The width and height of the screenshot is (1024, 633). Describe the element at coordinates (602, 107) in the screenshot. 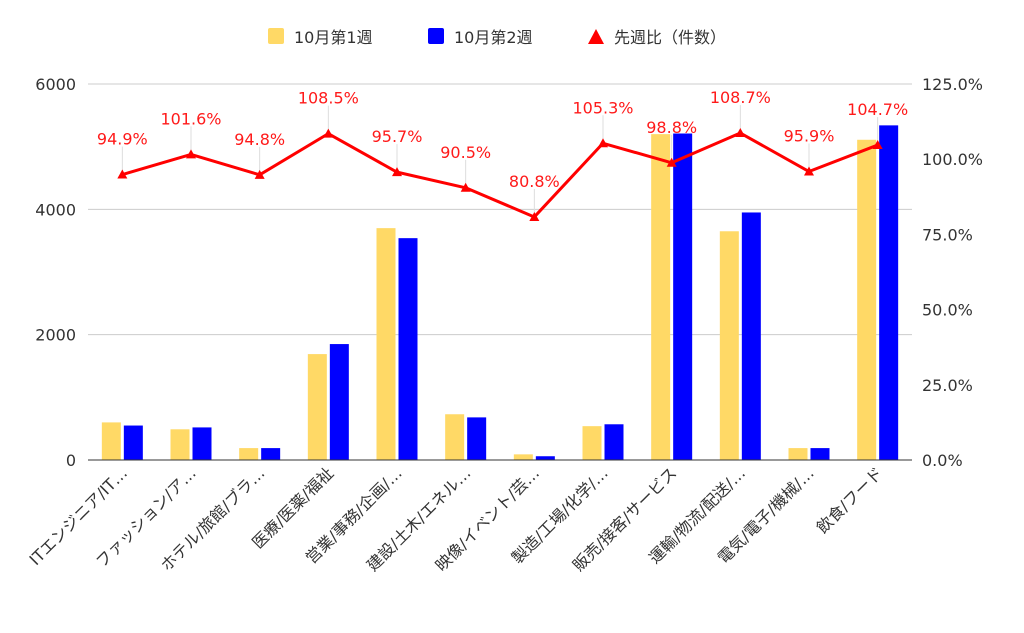

I see `ratio-data-label: 105.3%` at that location.